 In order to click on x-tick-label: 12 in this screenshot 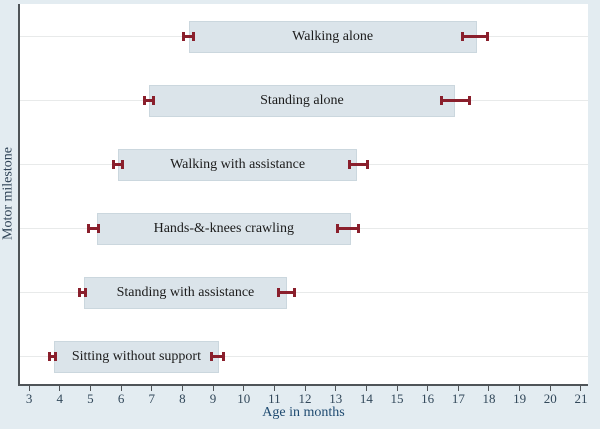, I will do `click(305, 398)`.